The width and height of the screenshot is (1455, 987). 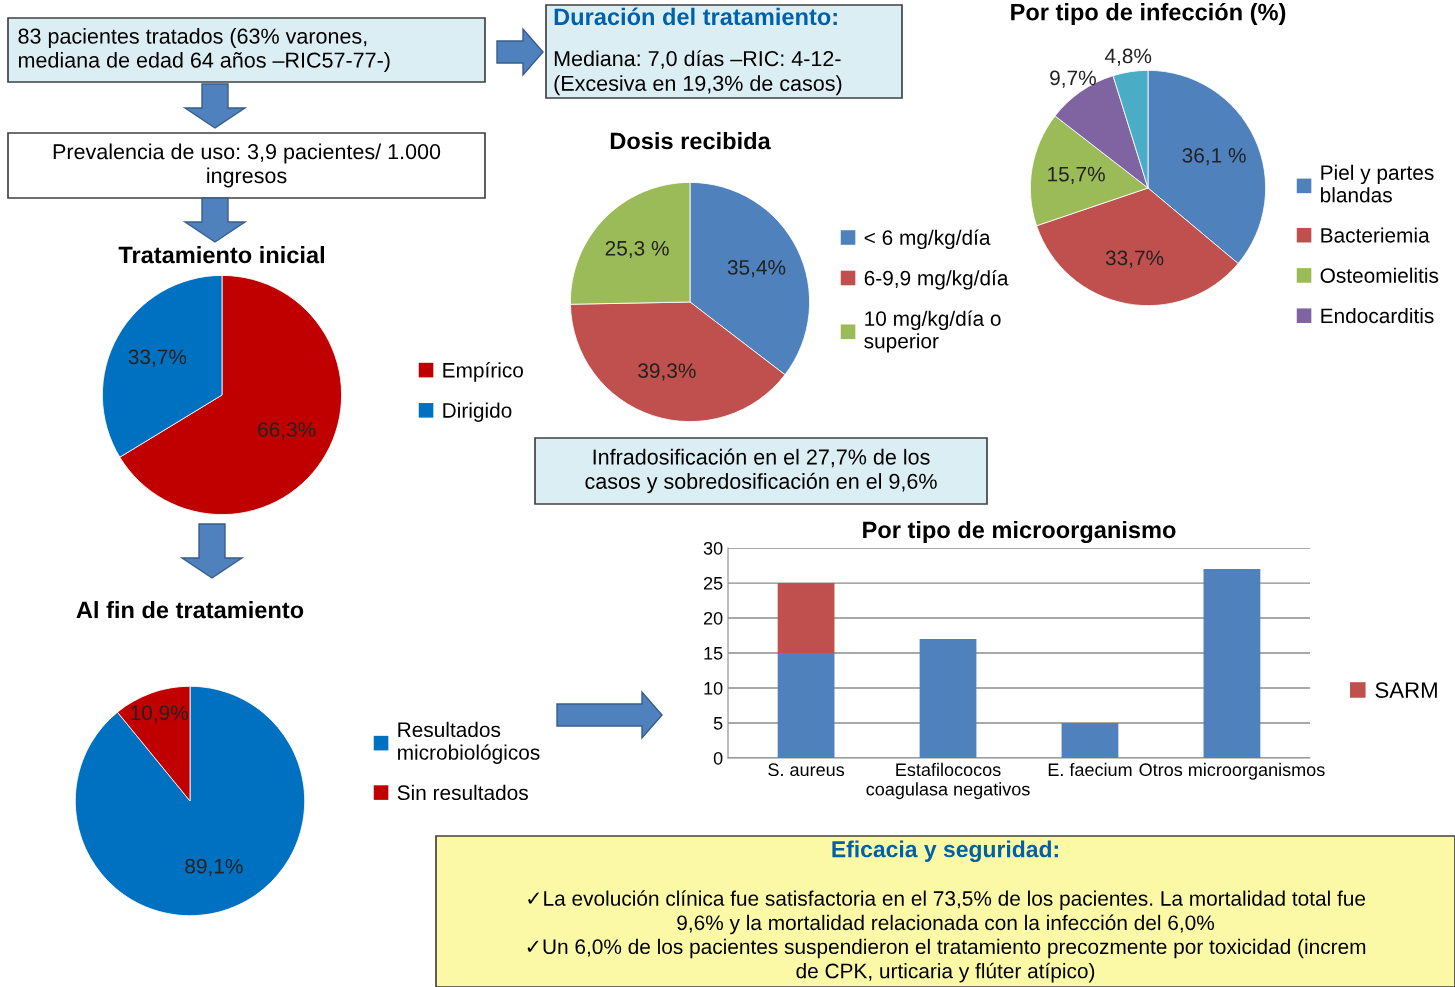 I want to click on data-label: 36,1 %, so click(x=1214, y=156).